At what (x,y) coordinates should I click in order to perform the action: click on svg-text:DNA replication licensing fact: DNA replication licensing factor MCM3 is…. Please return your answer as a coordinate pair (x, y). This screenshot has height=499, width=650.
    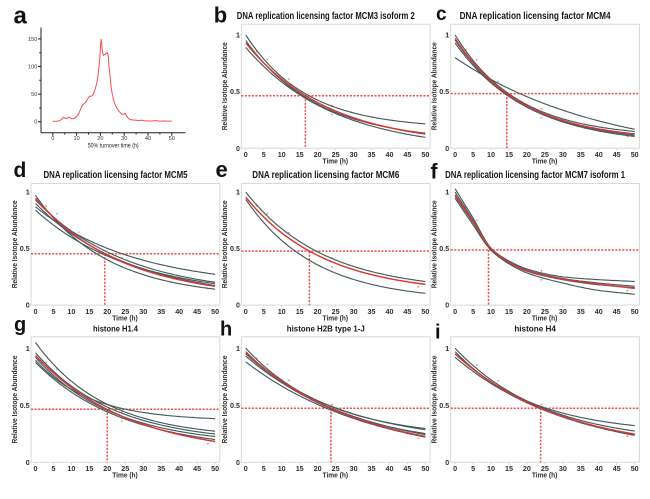
    Looking at the image, I should click on (326, 16).